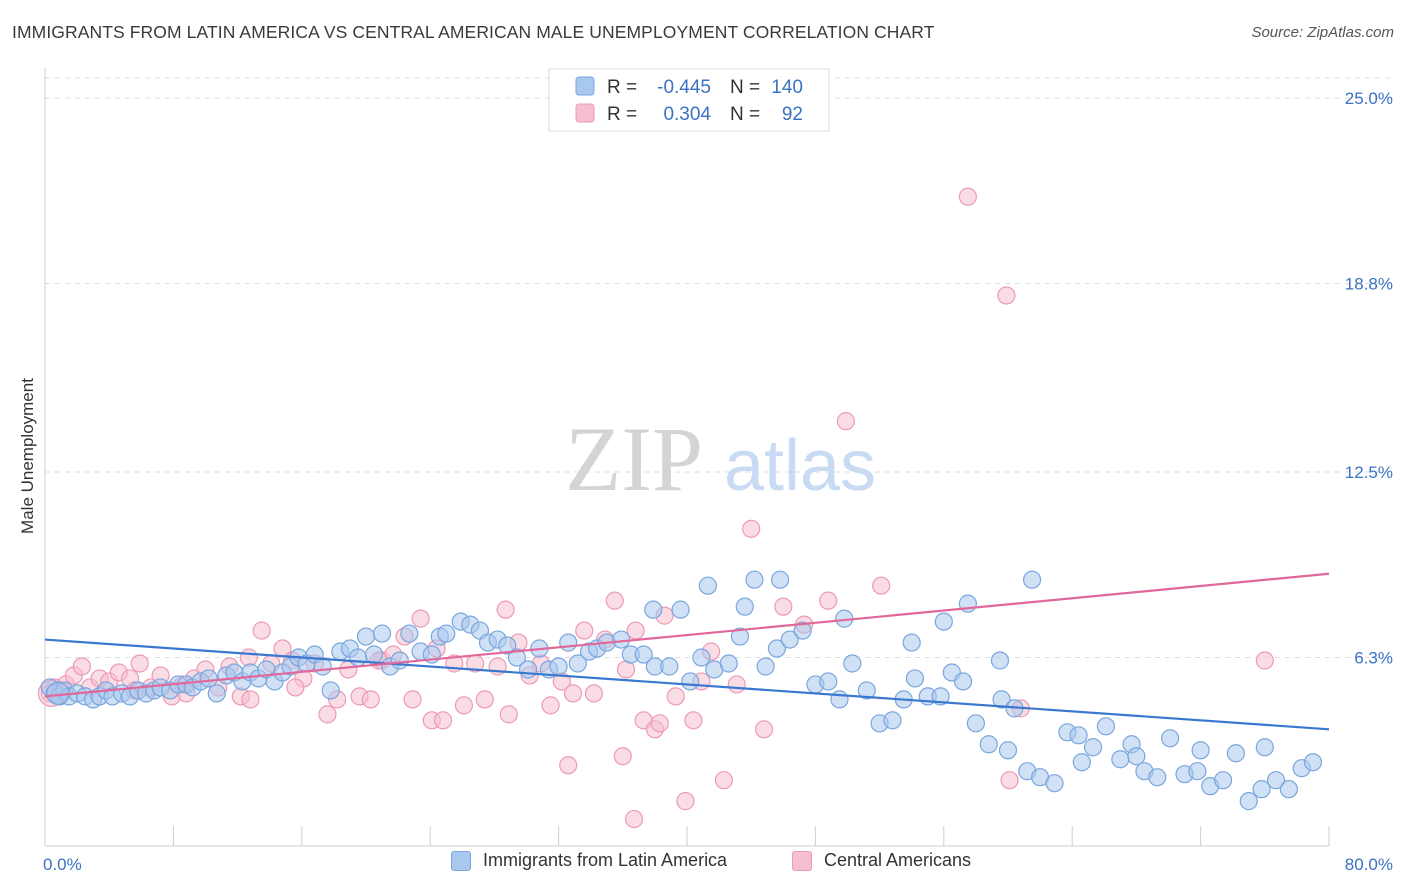 Image resolution: width=1406 pixels, height=892 pixels. Describe the element at coordinates (684, 87) in the screenshot. I see `legend-r-value-1: -0.445` at that location.